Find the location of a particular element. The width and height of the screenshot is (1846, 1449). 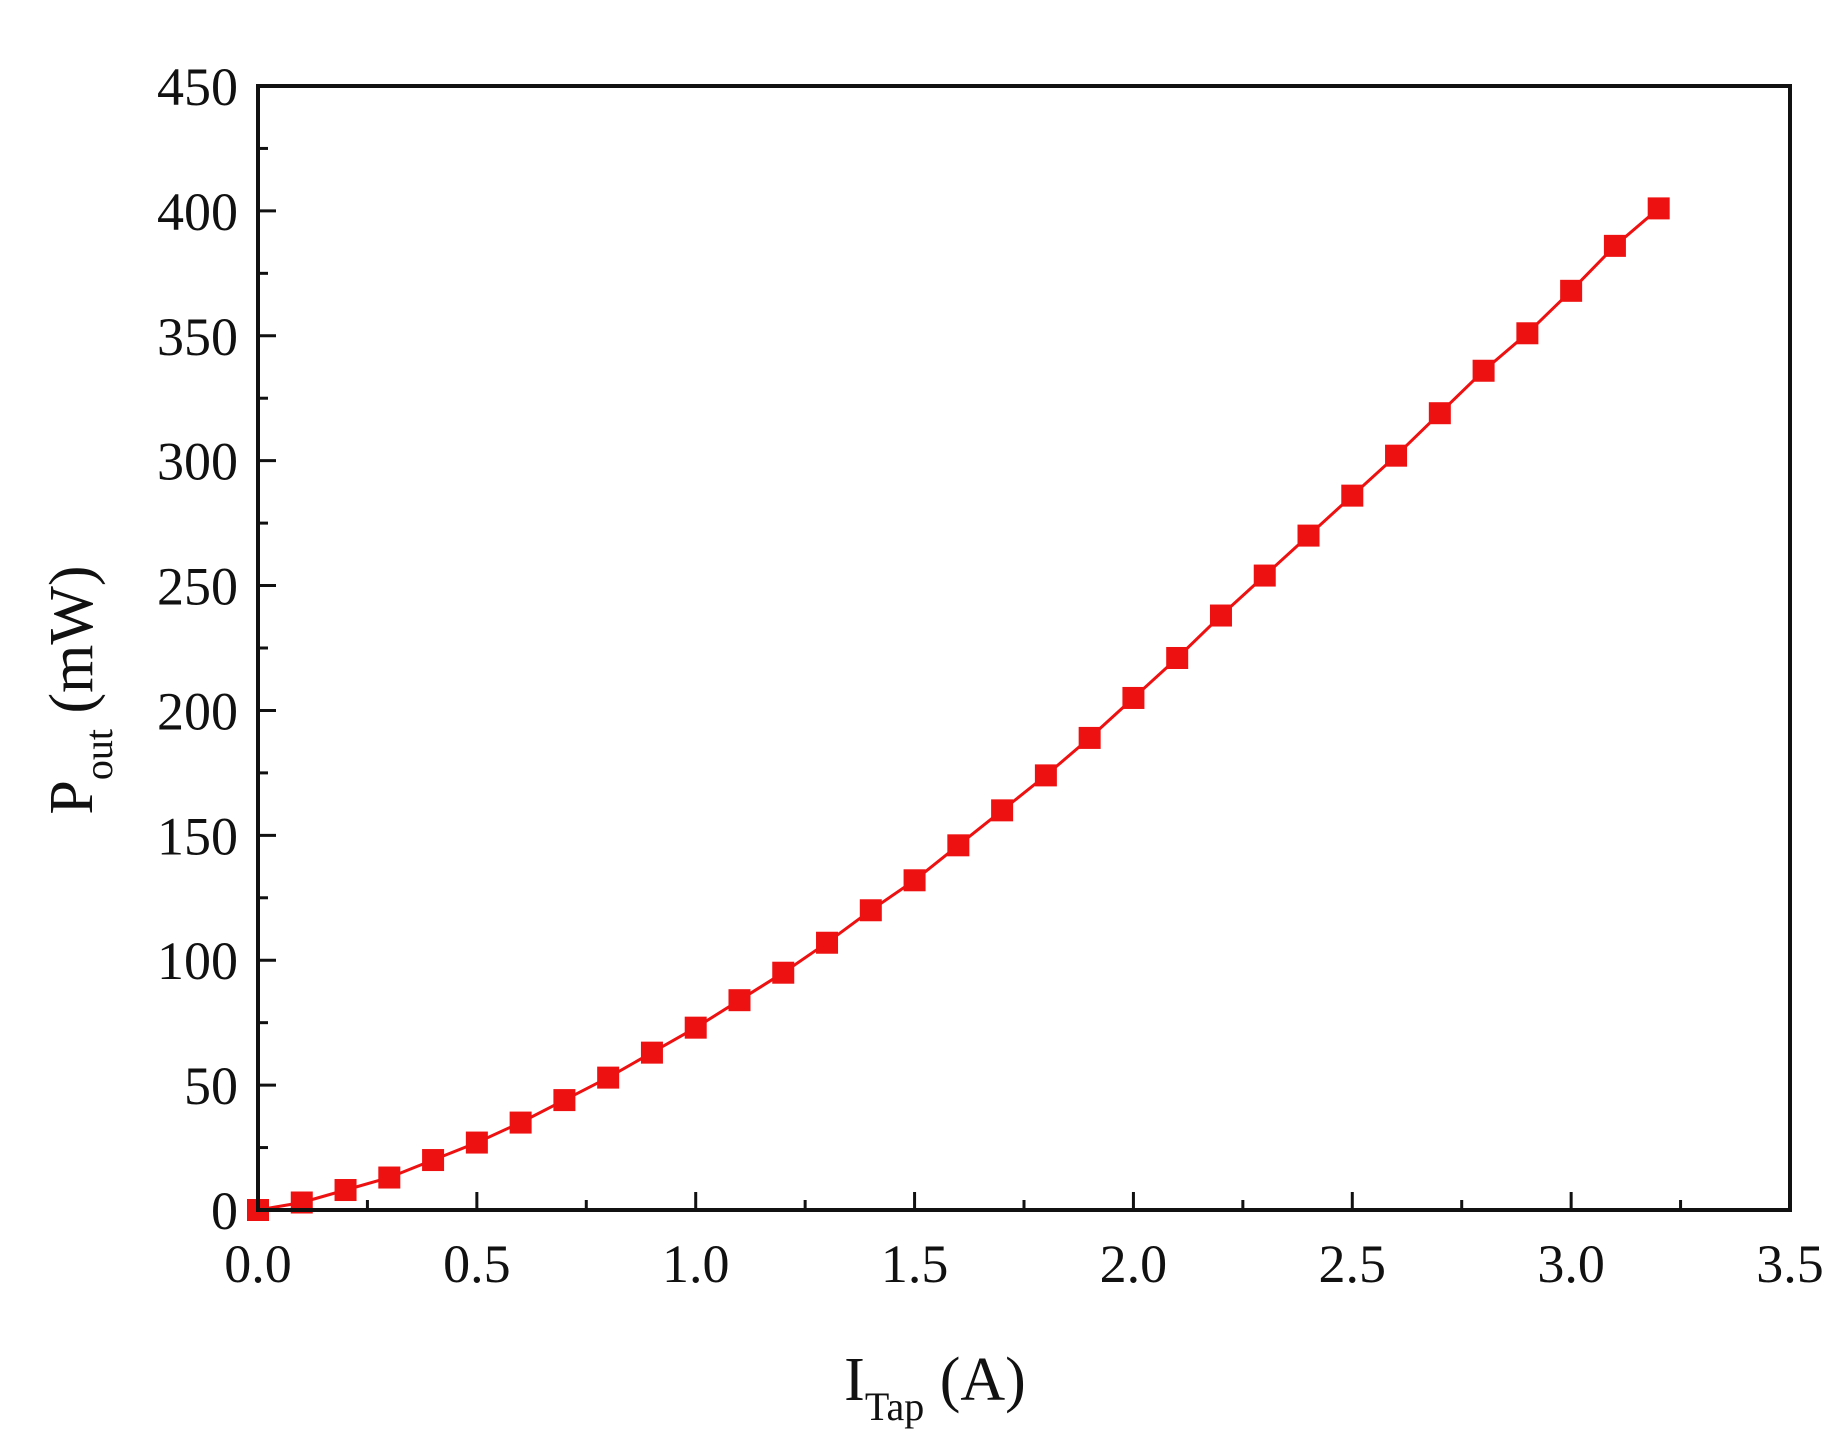

x-tick-label: 0.0 is located at coordinates (258, 1264).